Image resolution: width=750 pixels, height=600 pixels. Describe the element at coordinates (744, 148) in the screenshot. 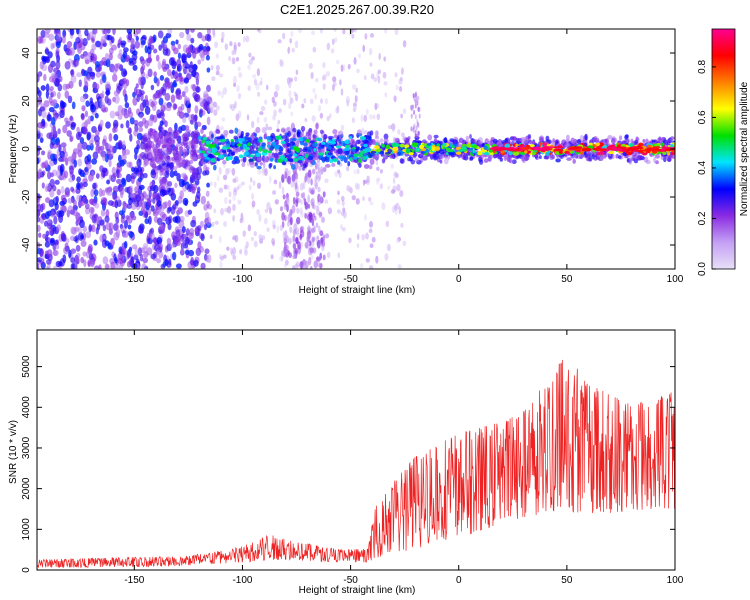

I see `colorbar-label: Normalized spectral amplitude` at that location.